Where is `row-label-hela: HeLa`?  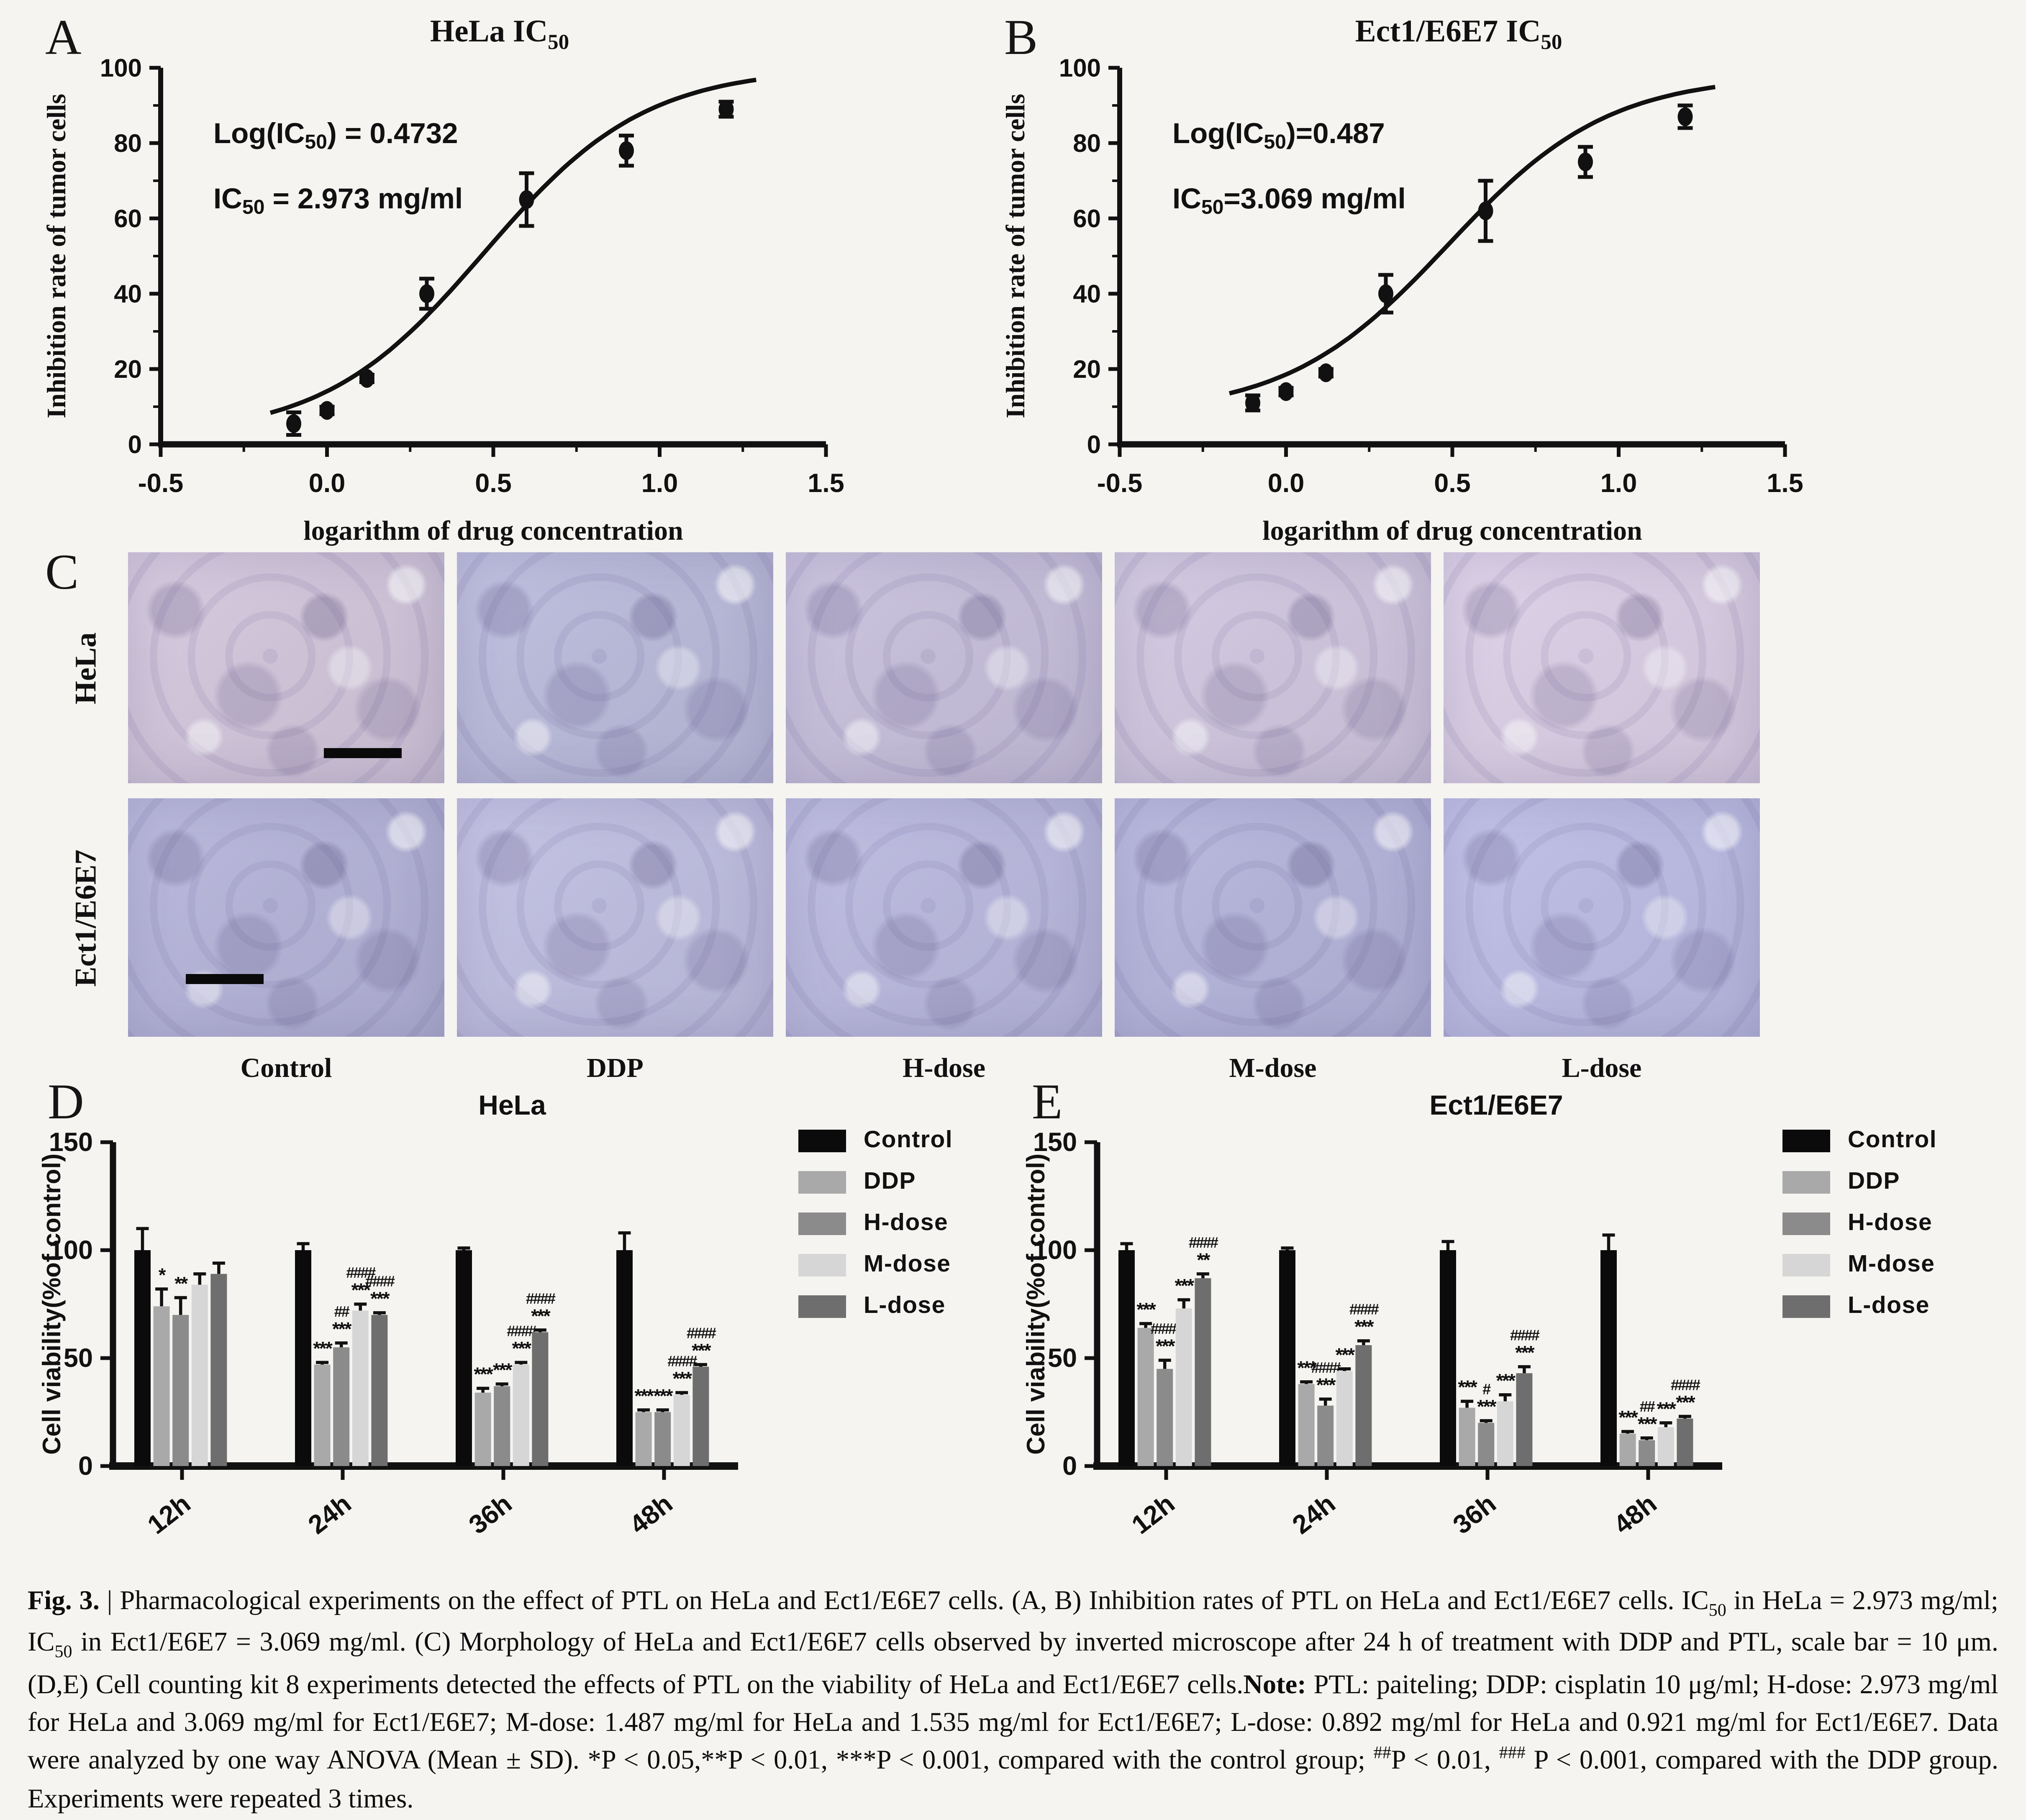 row-label-hela: HeLa is located at coordinates (88, 667).